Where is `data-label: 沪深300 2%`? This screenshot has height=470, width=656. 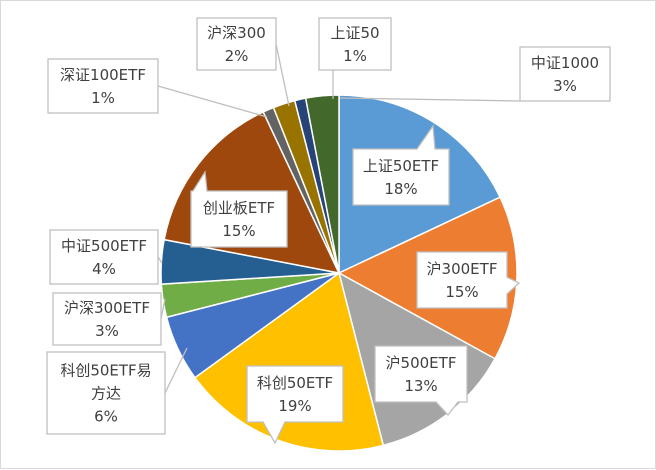 data-label: 沪深300 2% is located at coordinates (243, 62).